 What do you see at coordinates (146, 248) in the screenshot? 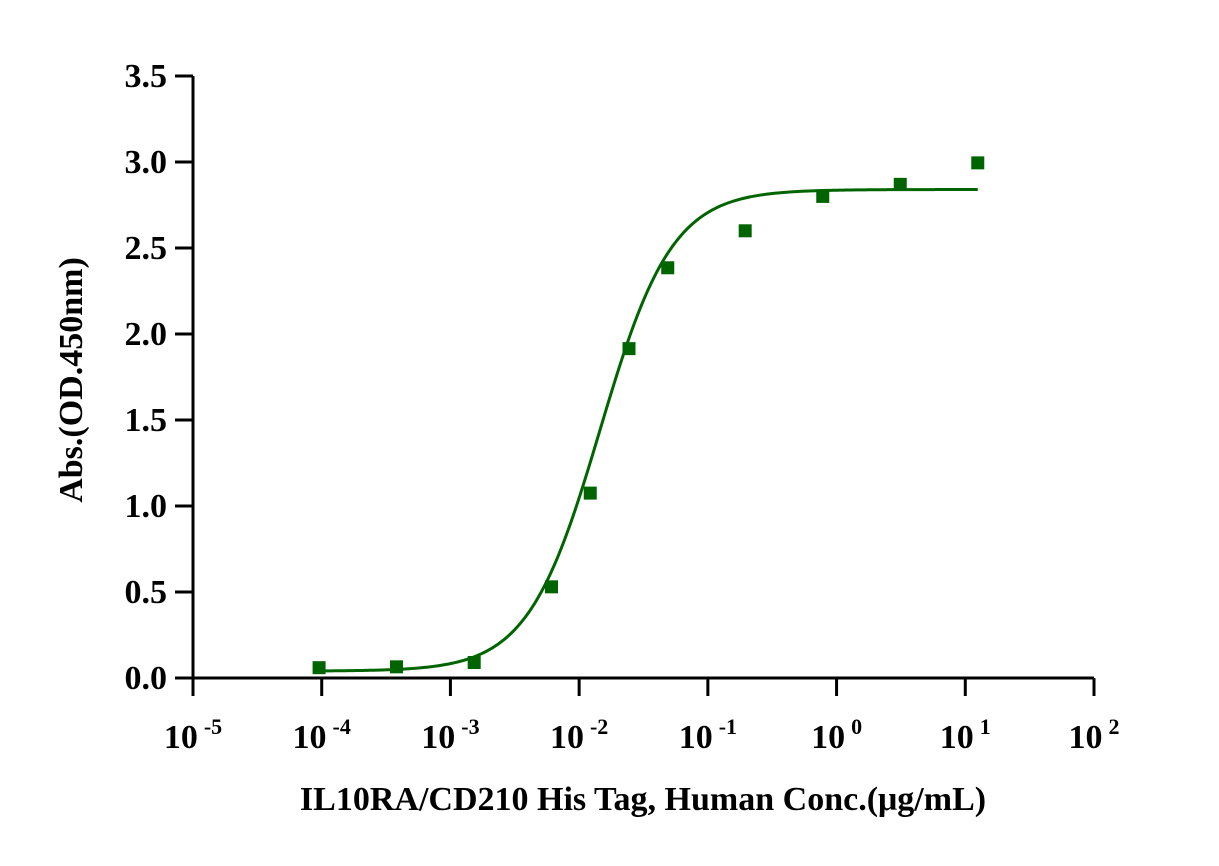
I see `y-tick-label: 2.5` at bounding box center [146, 248].